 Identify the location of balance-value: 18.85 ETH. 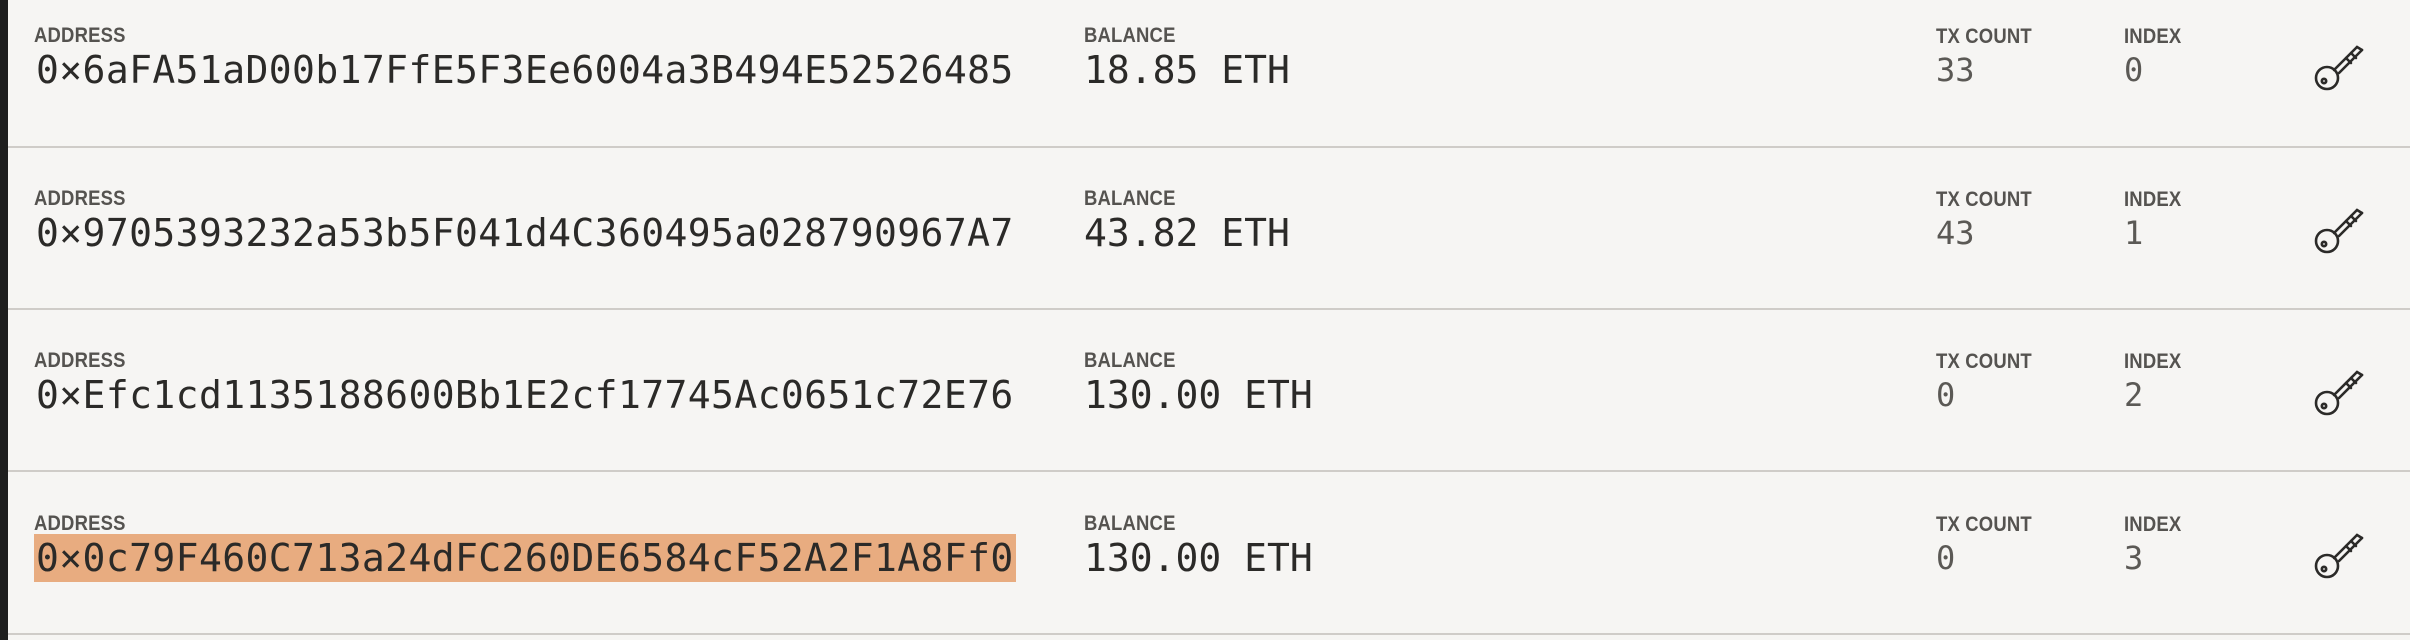
(1187, 70).